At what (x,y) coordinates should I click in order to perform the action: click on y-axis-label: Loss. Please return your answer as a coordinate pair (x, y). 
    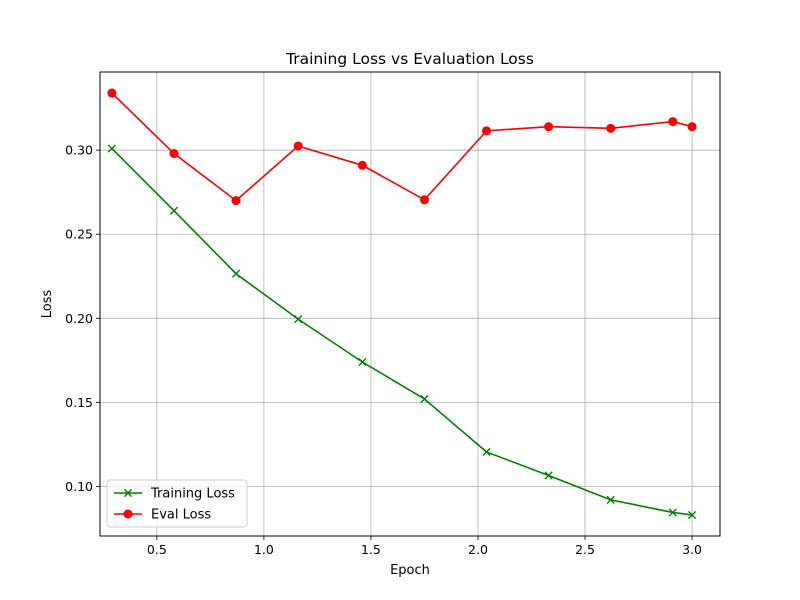
    Looking at the image, I should click on (47, 304).